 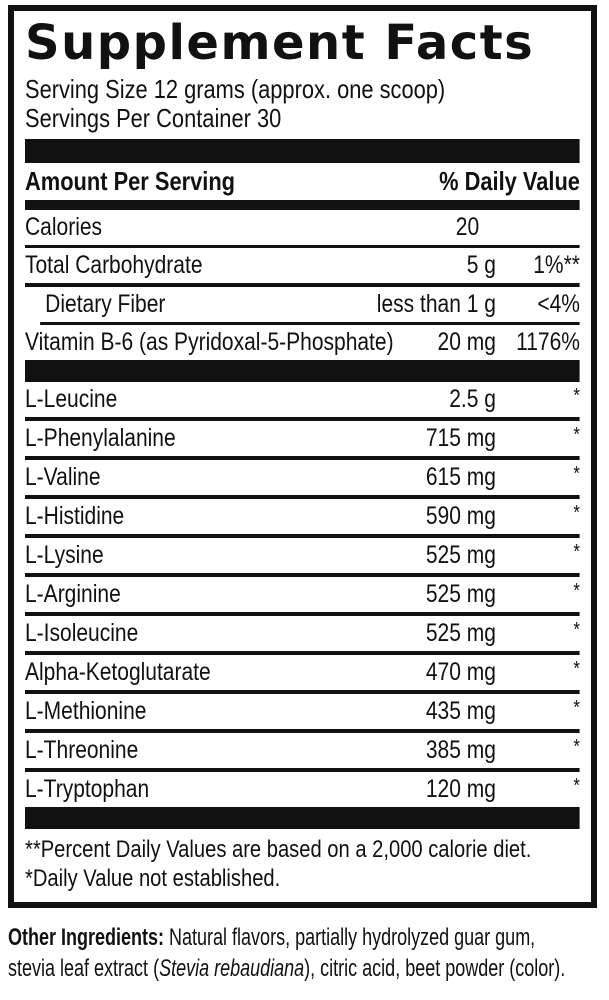 I want to click on nutrient-row: L-Leucine 2.5 g *, so click(x=302, y=399).